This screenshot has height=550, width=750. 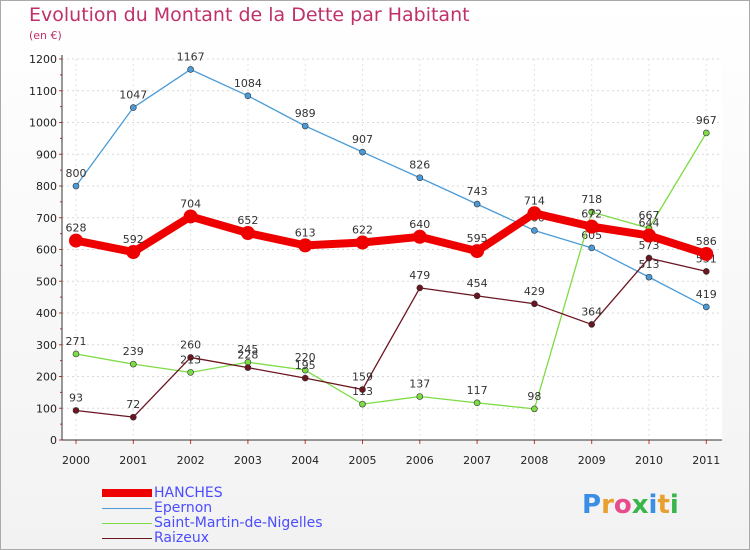 What do you see at coordinates (649, 223) in the screenshot?
I see `data-label-hanches: 644` at bounding box center [649, 223].